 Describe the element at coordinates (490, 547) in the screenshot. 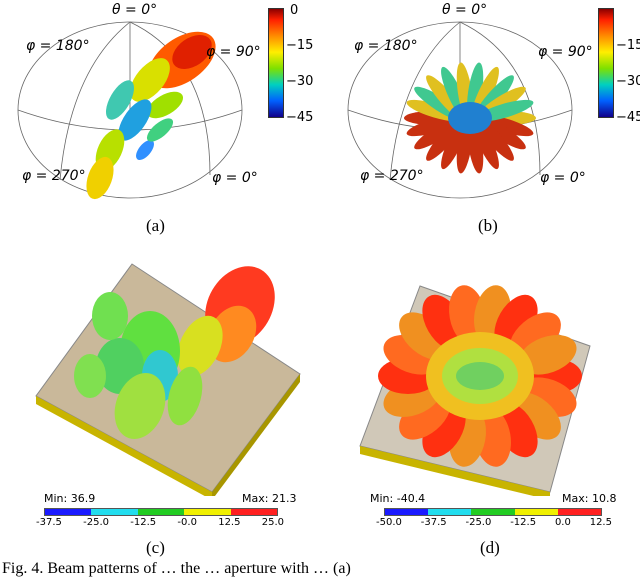

I see `caption-d: (d)` at that location.